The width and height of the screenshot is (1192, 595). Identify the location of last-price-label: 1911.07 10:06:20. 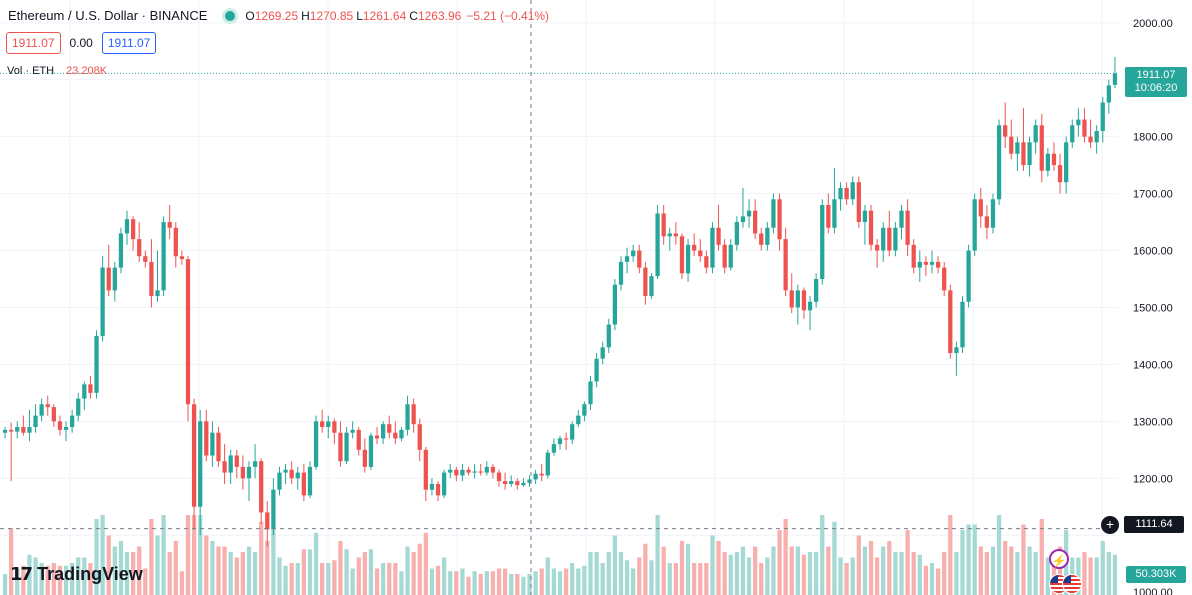
(1156, 82).